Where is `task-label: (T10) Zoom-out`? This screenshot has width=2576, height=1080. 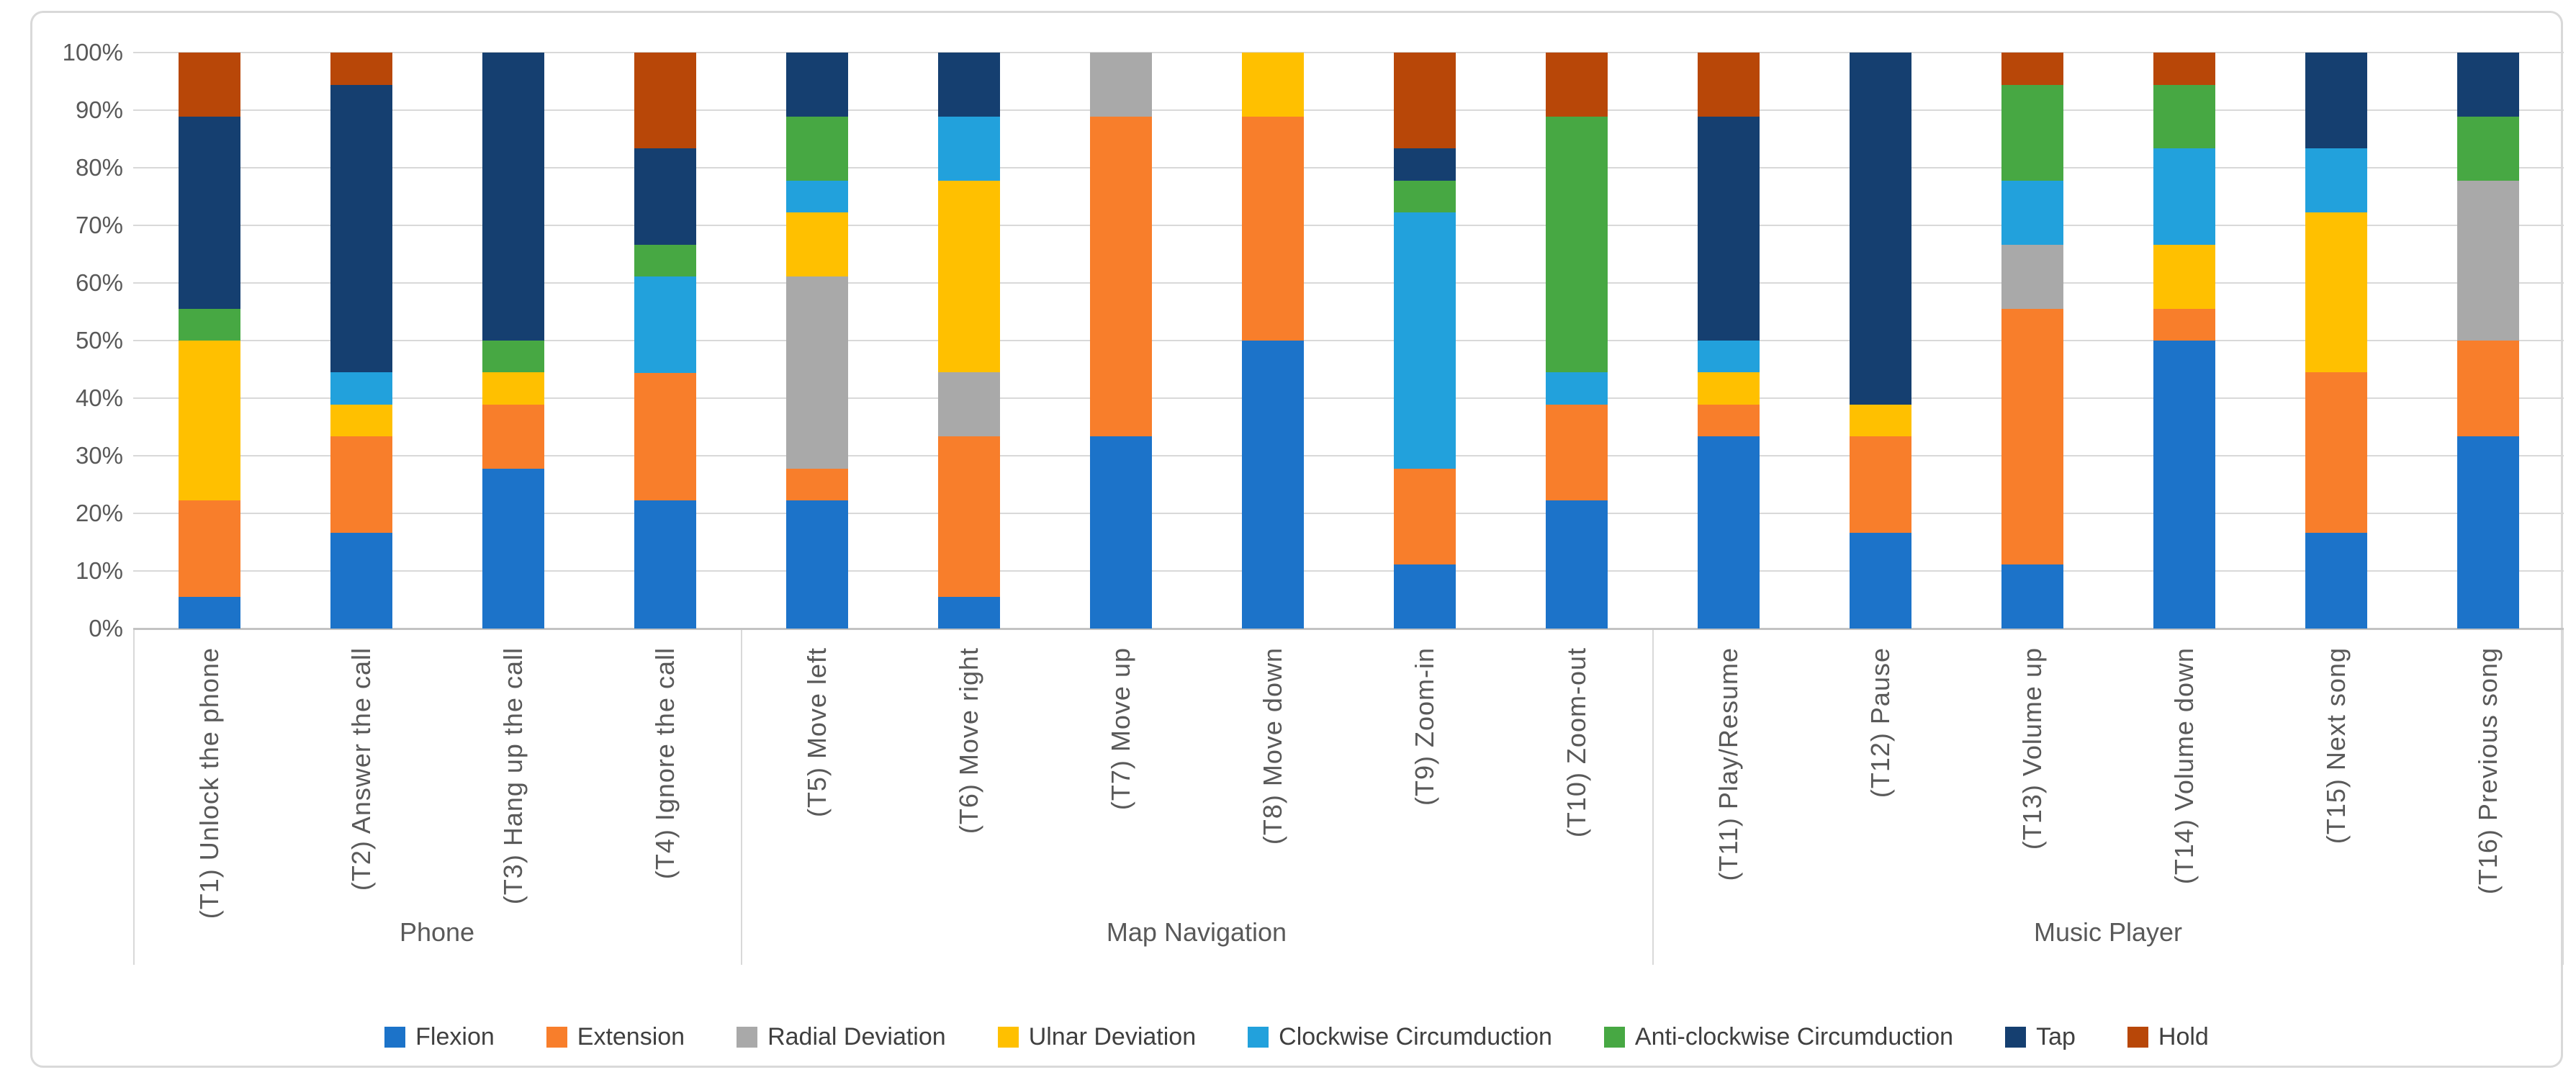 task-label: (T10) Zoom-out is located at coordinates (1576, 742).